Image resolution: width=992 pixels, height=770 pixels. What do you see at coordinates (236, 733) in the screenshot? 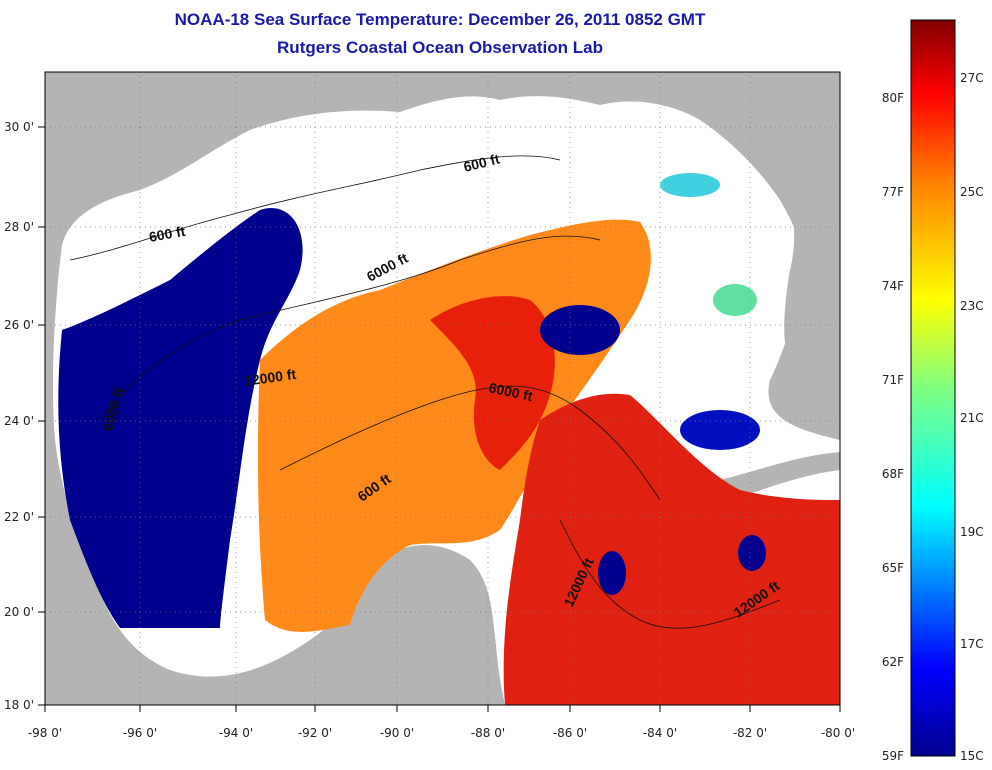
I see `lon-tick-label: -94 0'` at bounding box center [236, 733].